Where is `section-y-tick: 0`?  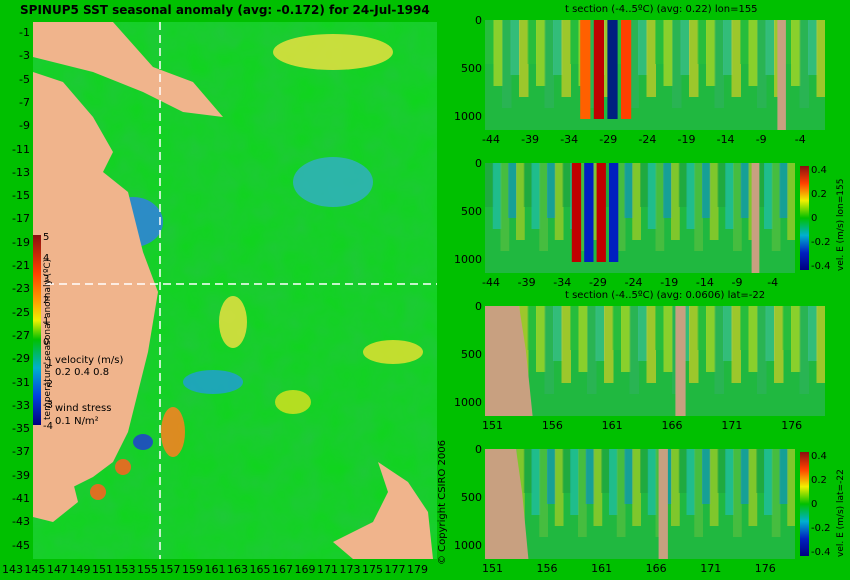 section-y-tick: 0 is located at coordinates (478, 20).